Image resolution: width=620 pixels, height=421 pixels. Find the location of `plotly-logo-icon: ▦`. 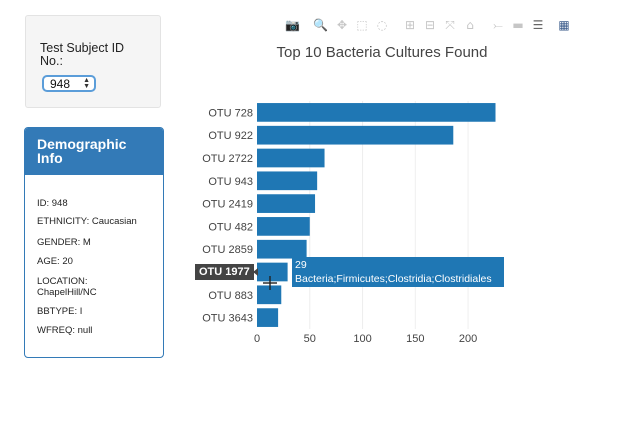

plotly-logo-icon: ▦ is located at coordinates (564, 25).